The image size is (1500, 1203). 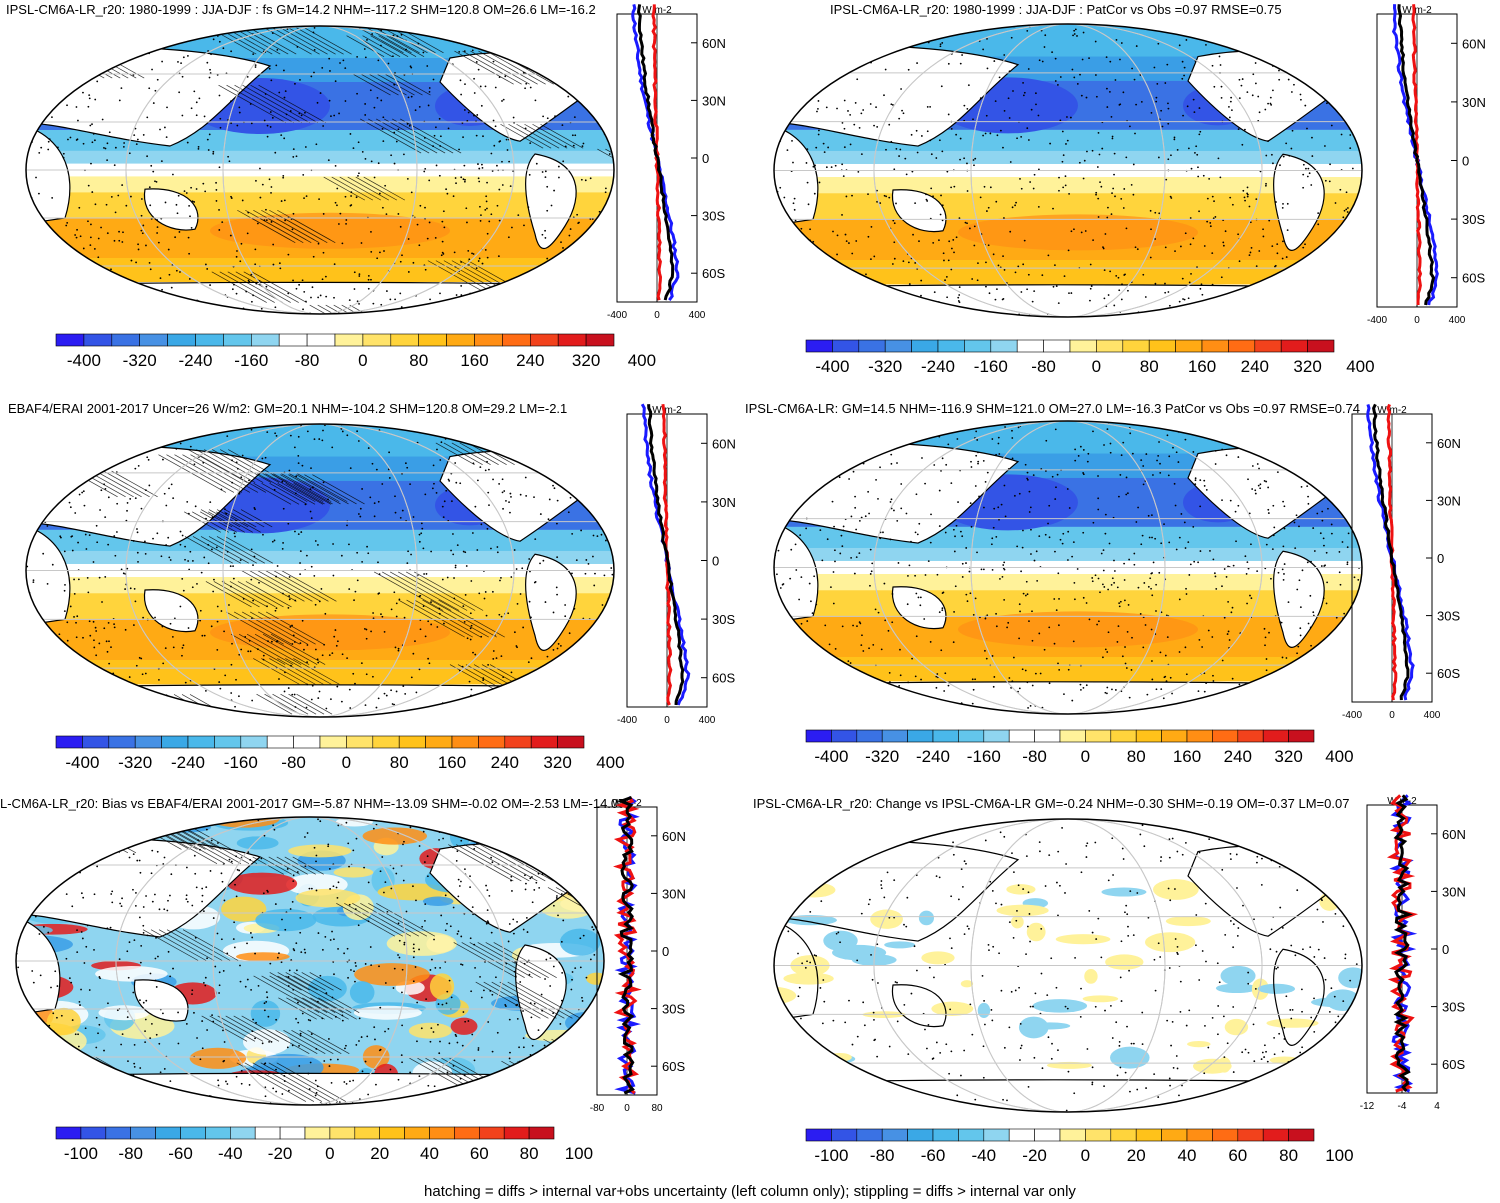 I want to click on colorbar-tick-label: -40, so click(x=984, y=1155).